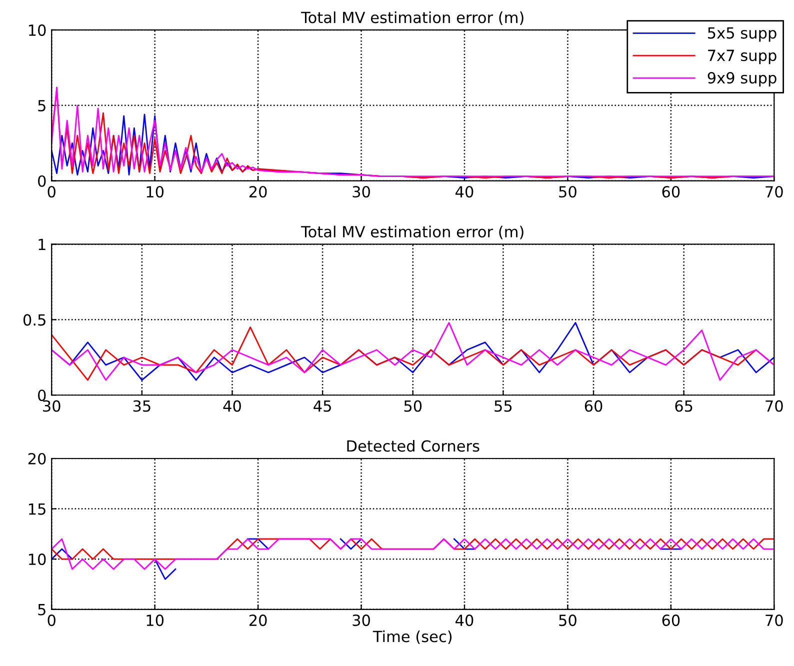  I want to click on legend-label: 9x9 supp, so click(742, 79).